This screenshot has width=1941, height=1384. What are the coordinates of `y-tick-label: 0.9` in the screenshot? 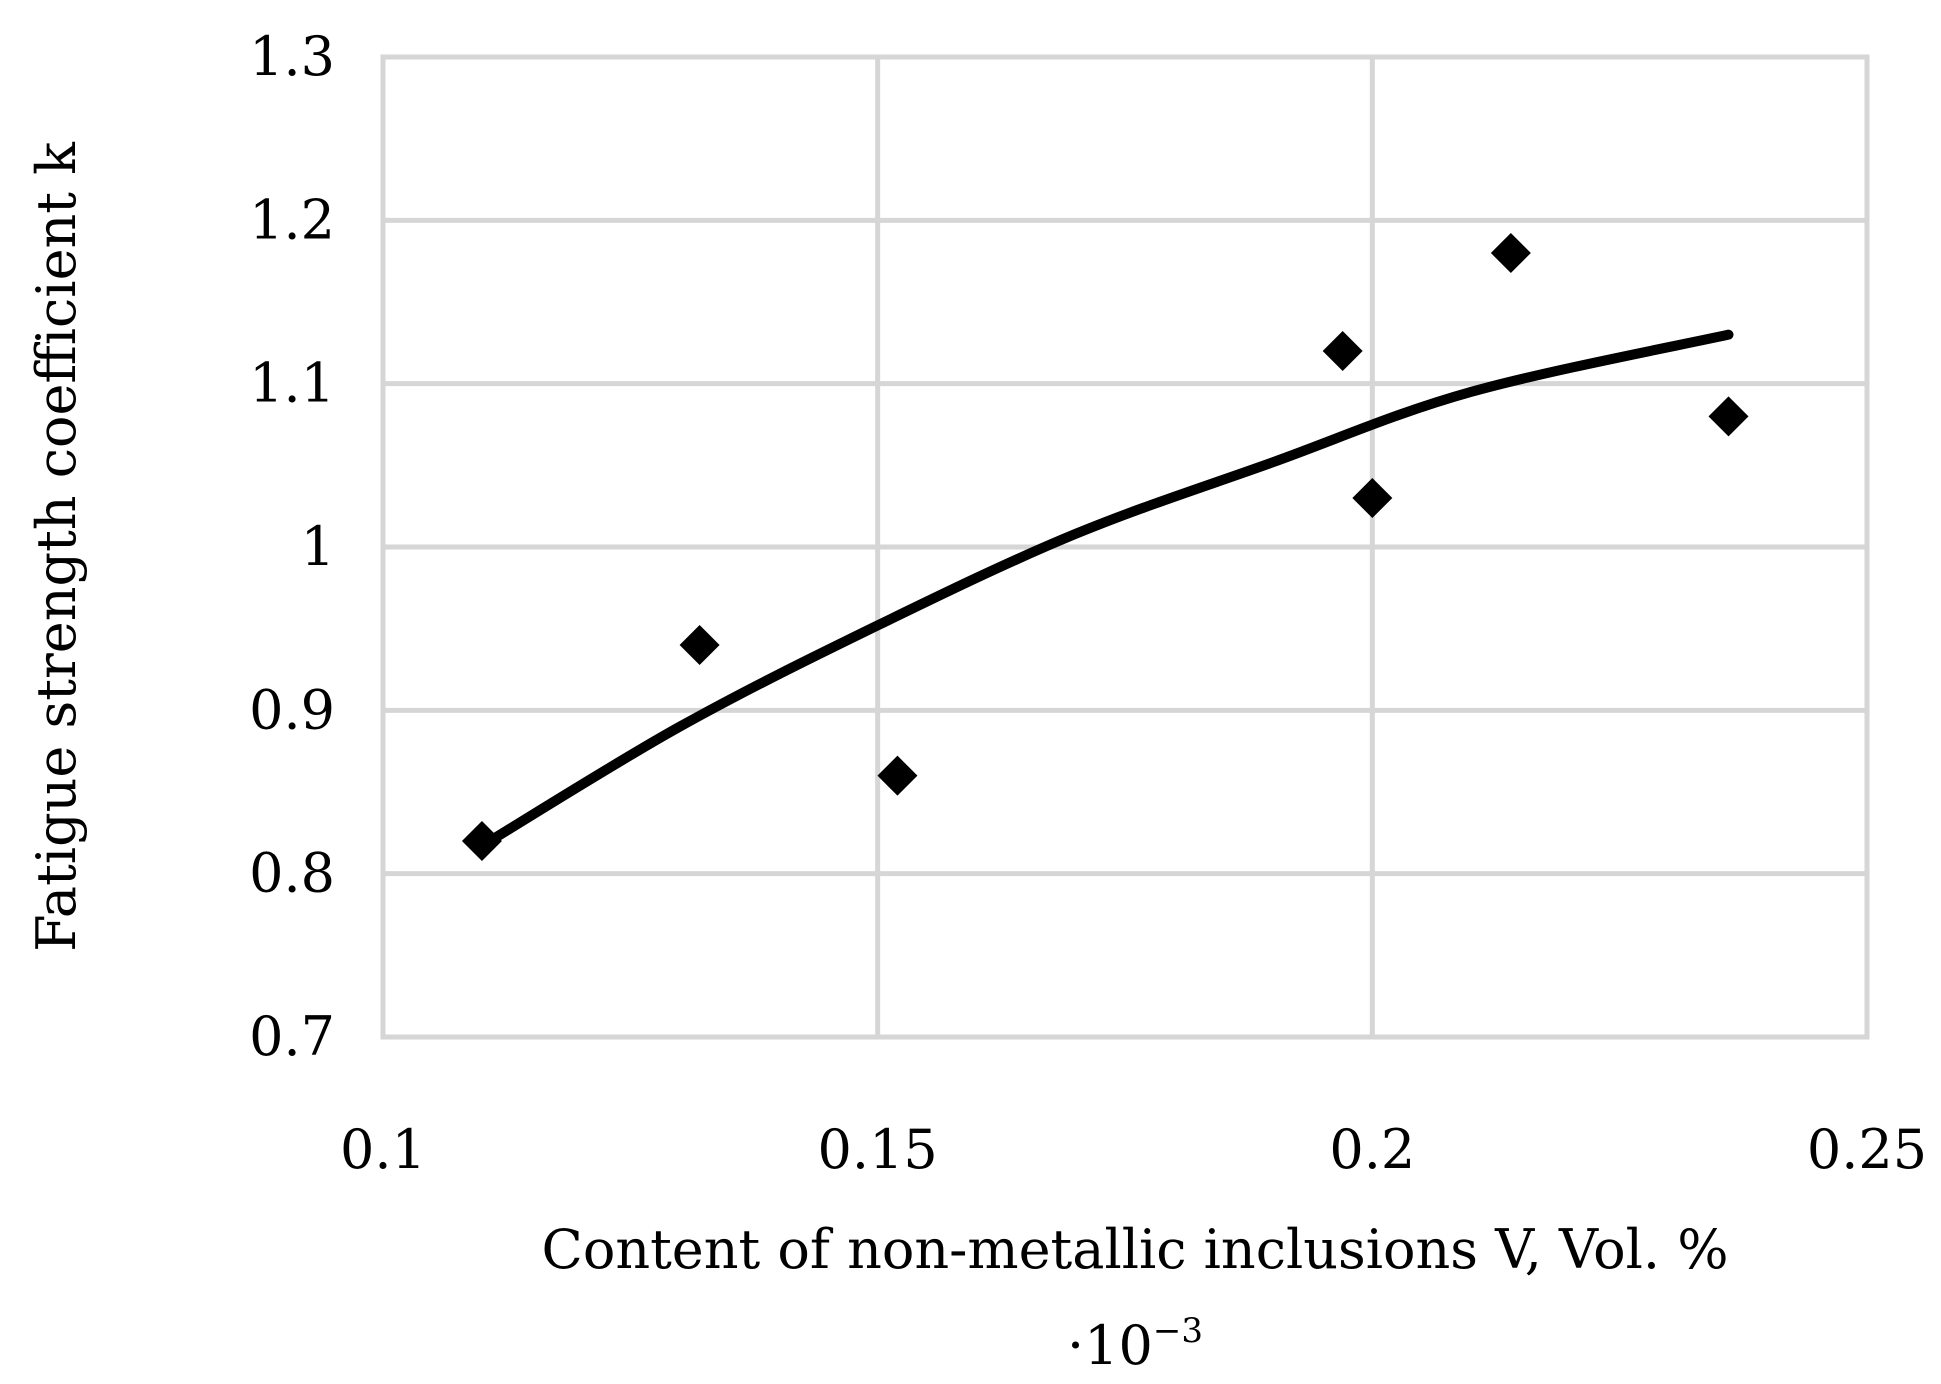 It's located at (292, 709).